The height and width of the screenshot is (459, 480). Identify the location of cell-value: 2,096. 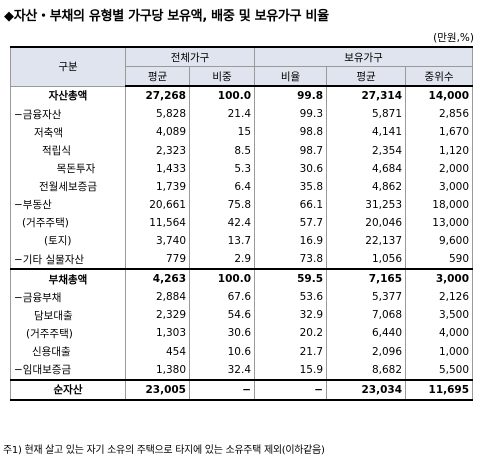
(366, 351).